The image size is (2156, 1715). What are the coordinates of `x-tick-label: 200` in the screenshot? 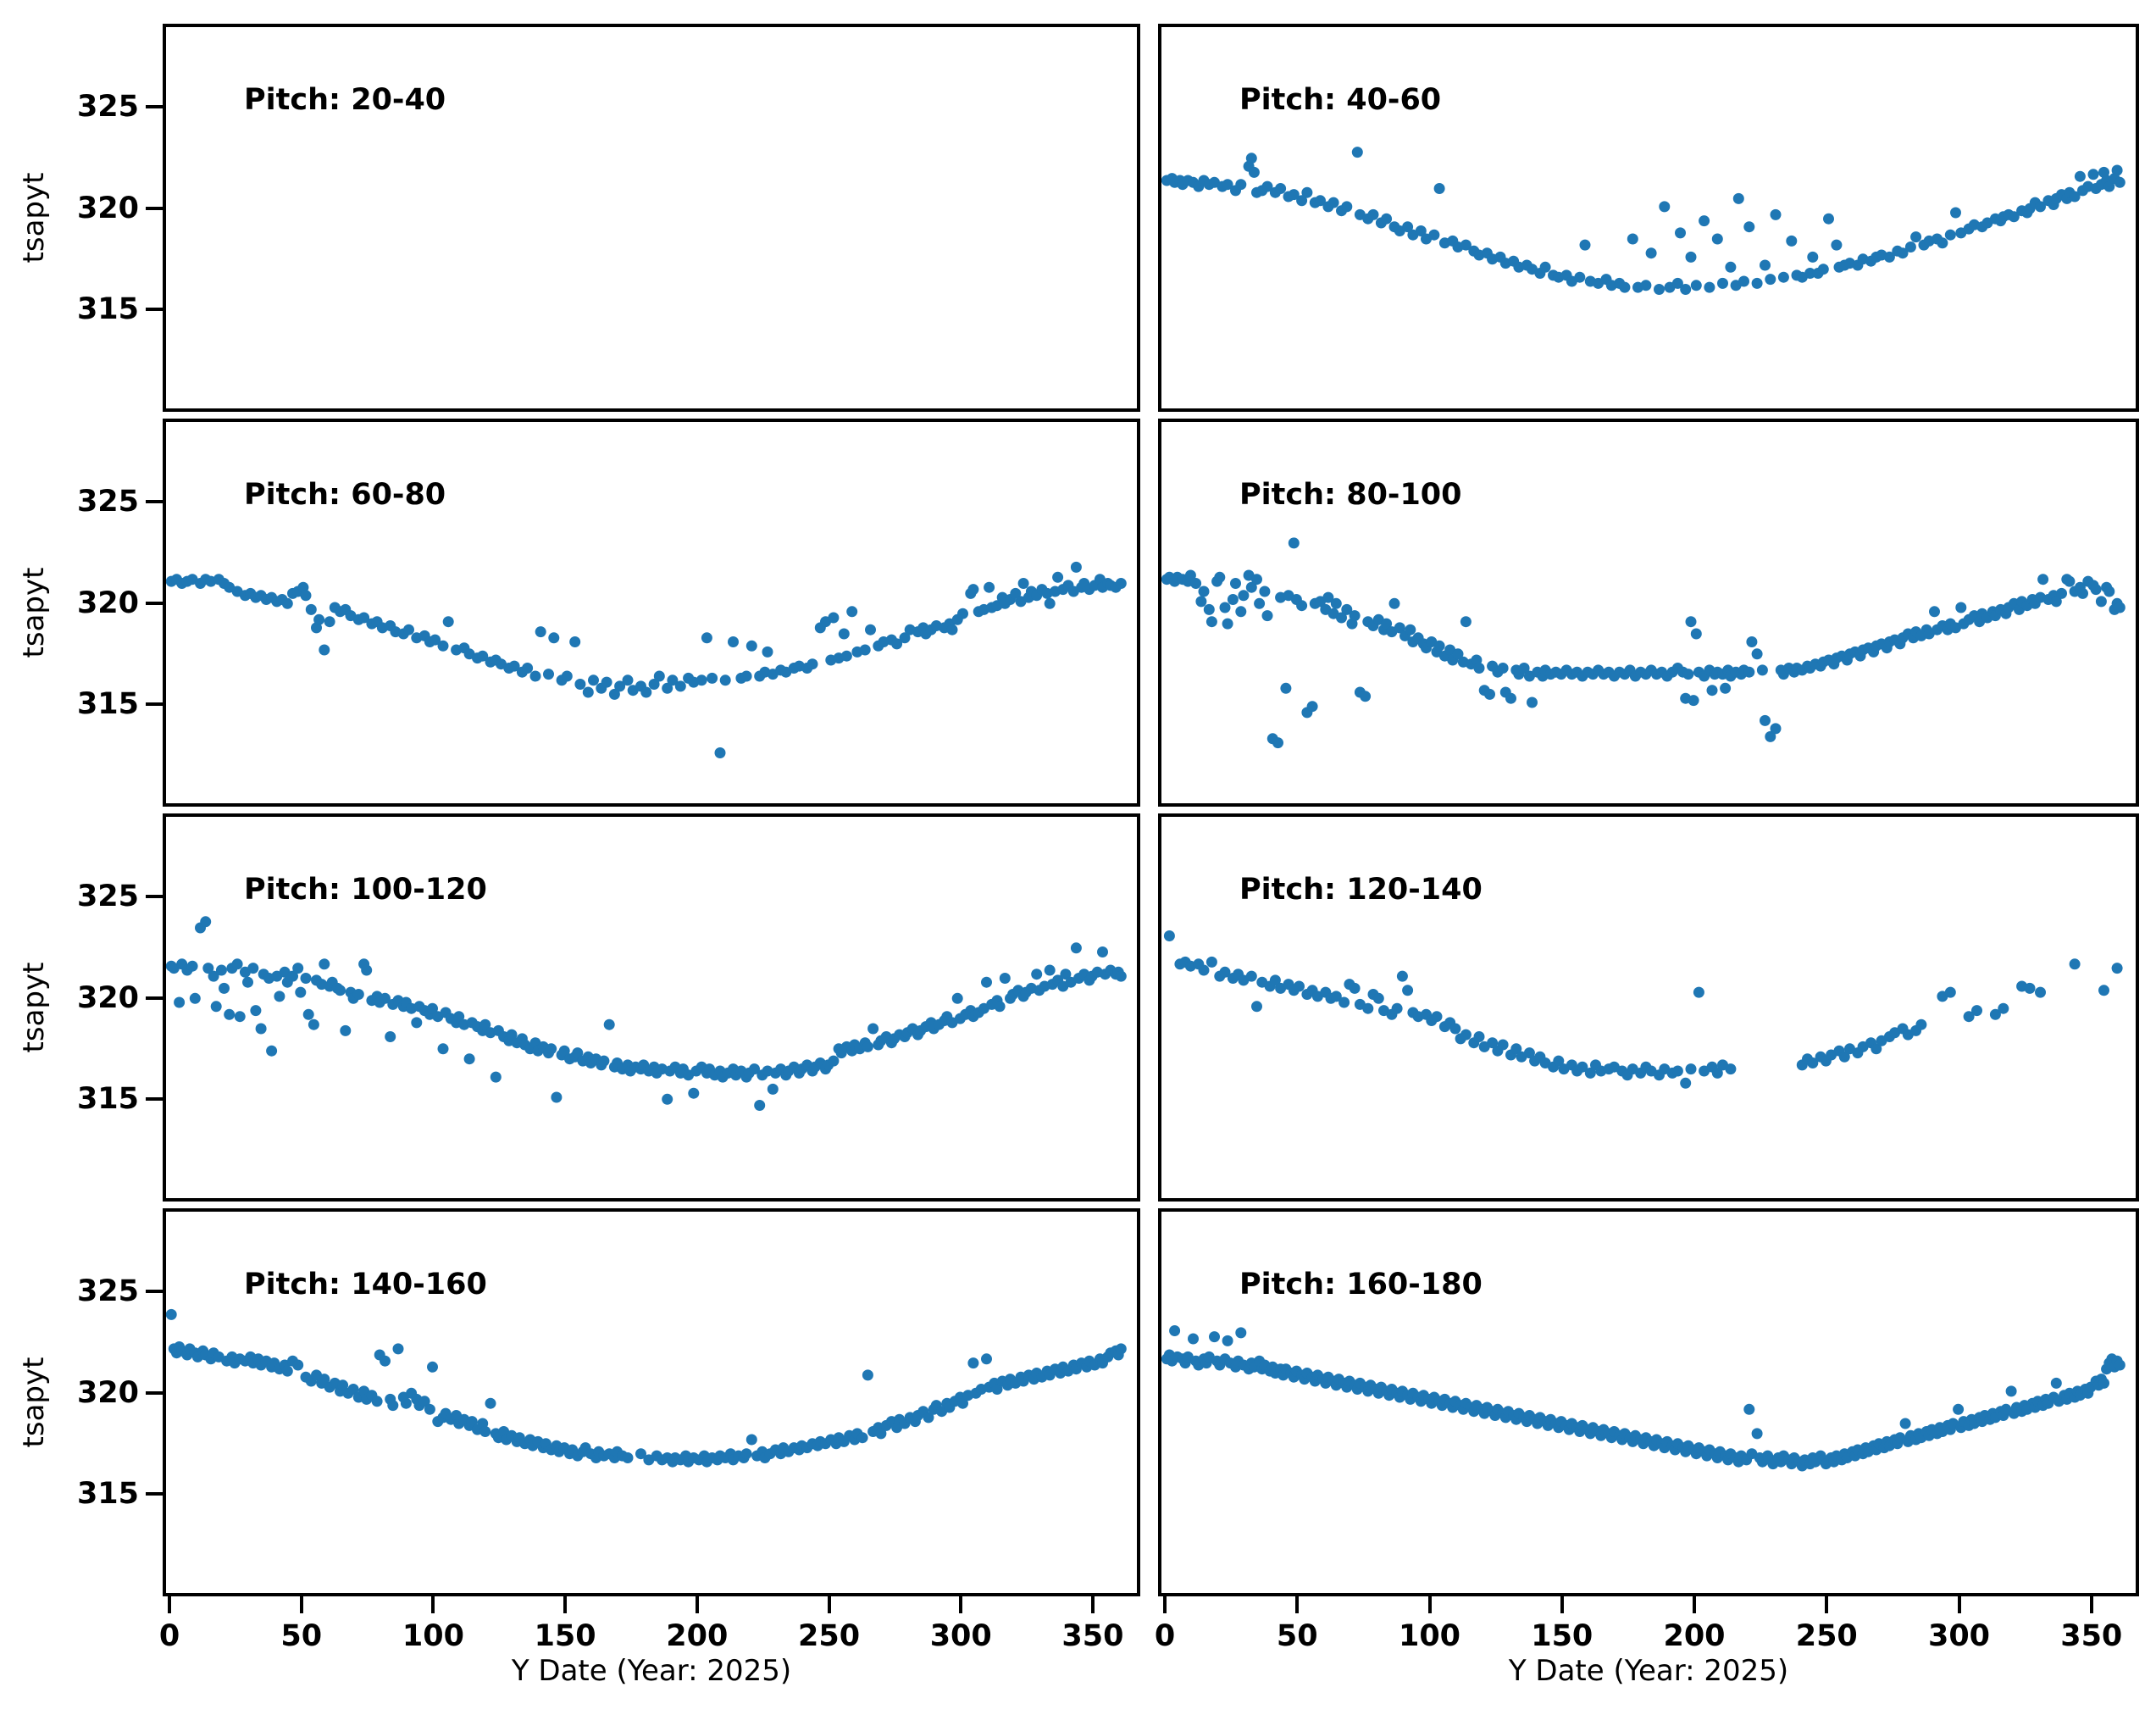 It's located at (1694, 1636).